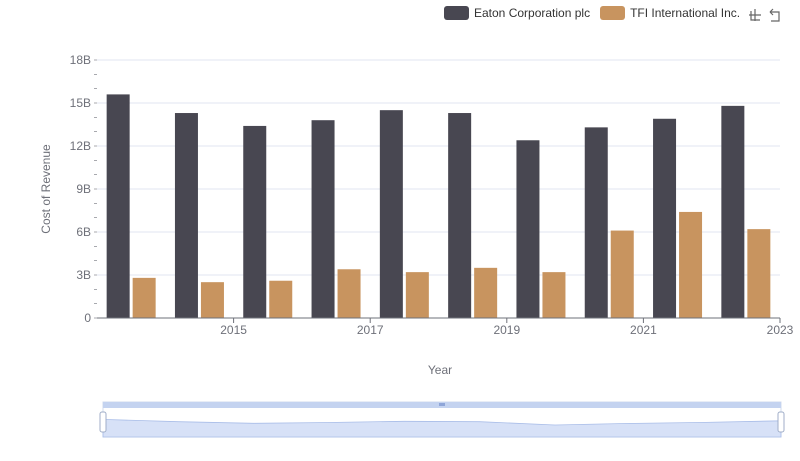 The width and height of the screenshot is (800, 461). What do you see at coordinates (643, 330) in the screenshot?
I see `x-tick-label: 2021` at bounding box center [643, 330].